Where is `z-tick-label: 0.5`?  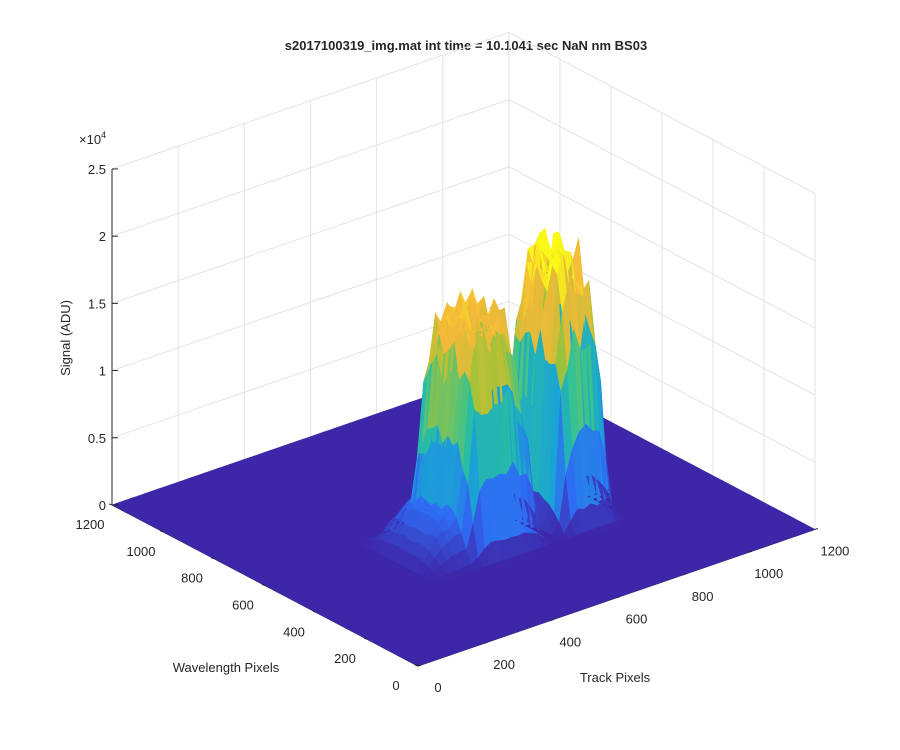
z-tick-label: 0.5 is located at coordinates (97, 438).